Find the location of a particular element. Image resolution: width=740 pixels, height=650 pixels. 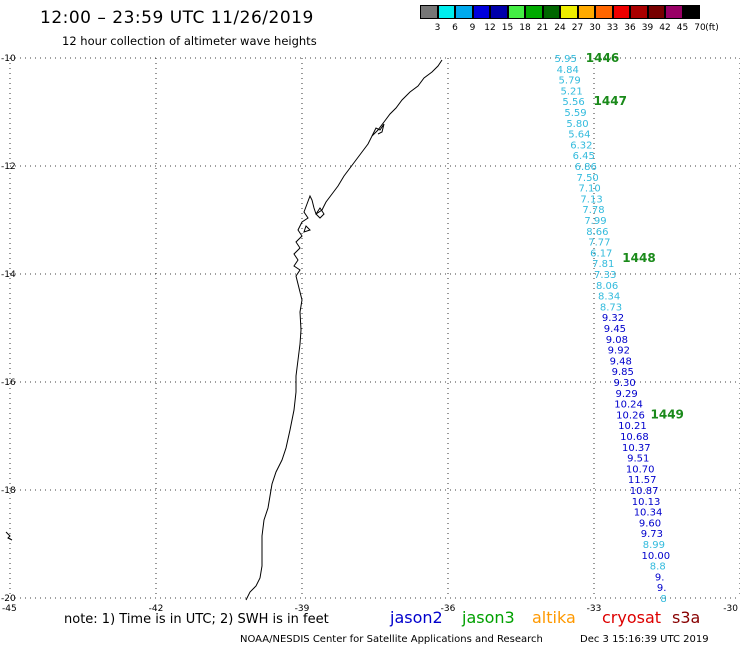

island-detail is located at coordinates (314, 220).